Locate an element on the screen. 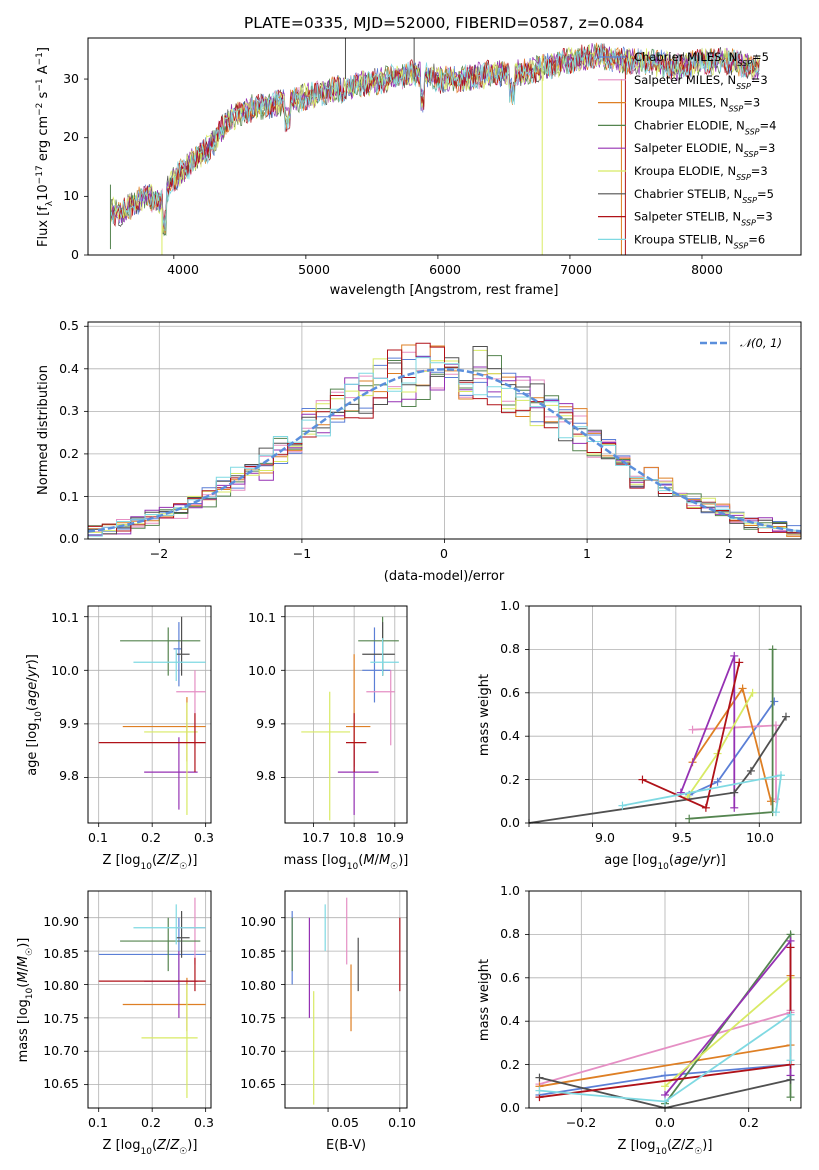 The image size is (819, 1170). legend-label: Chabrier MILES, NSSP=5 is located at coordinates (701, 59).